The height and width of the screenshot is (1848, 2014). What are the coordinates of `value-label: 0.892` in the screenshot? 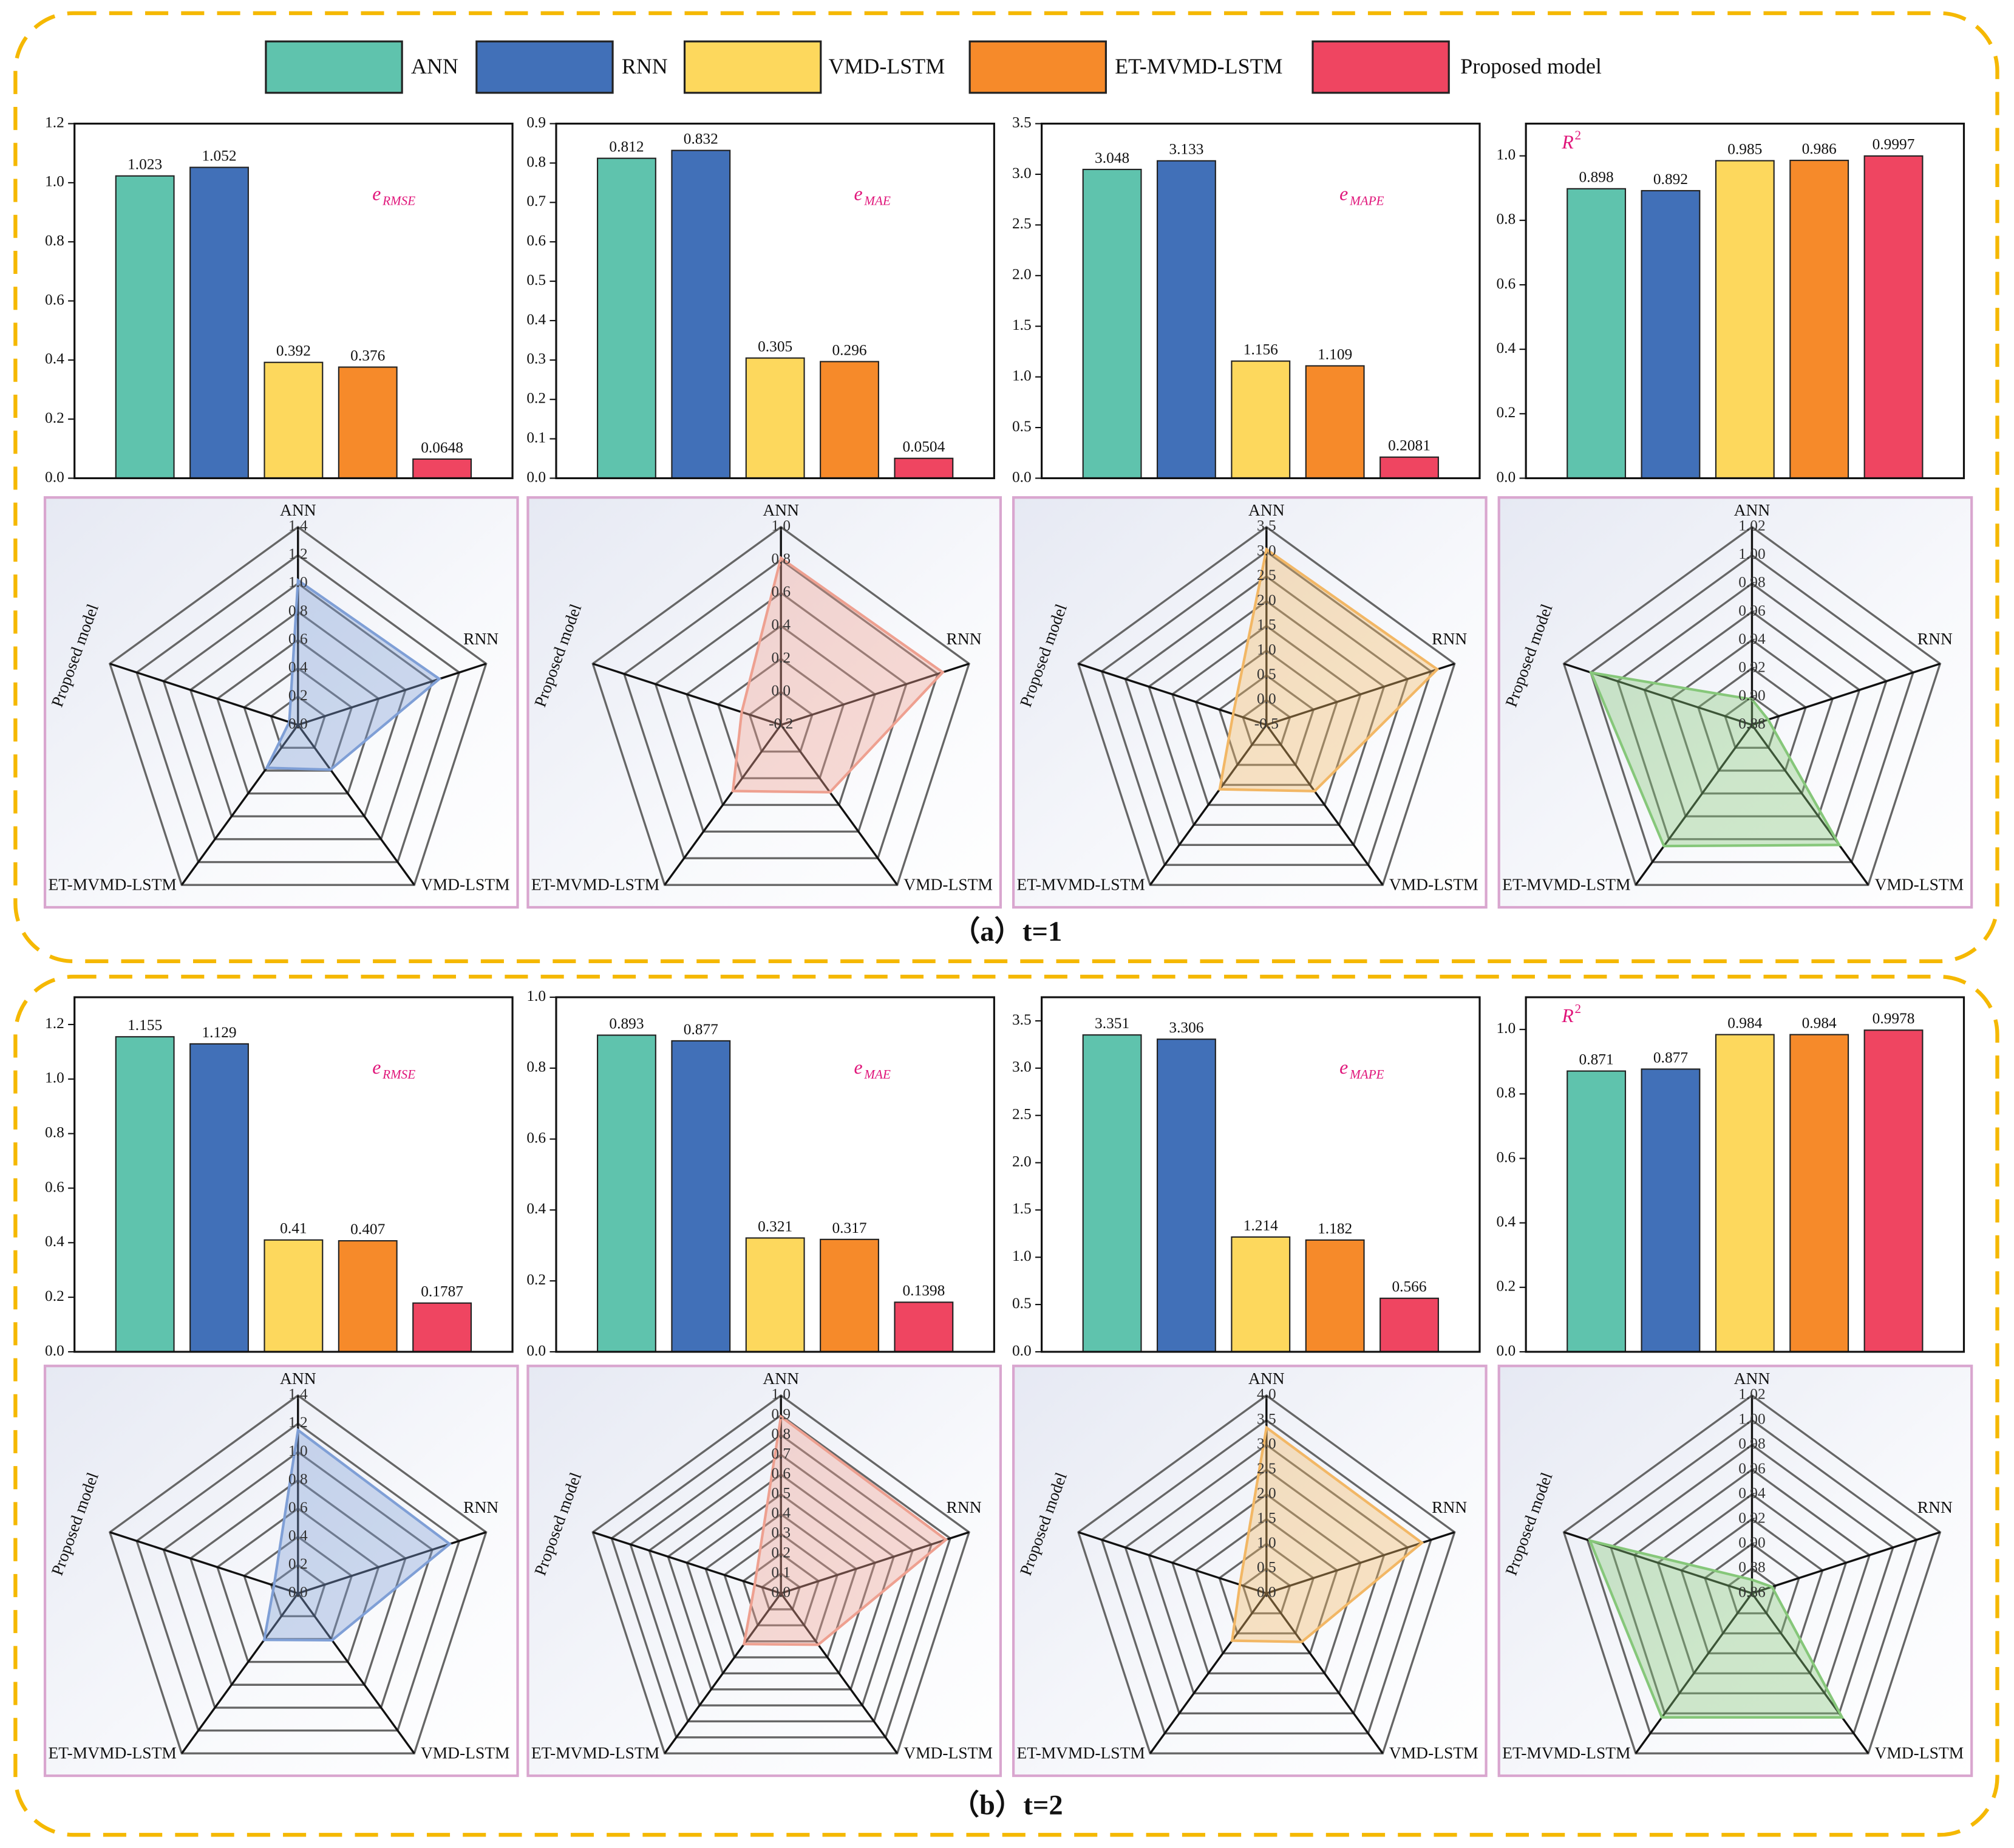 It's located at (1670, 180).